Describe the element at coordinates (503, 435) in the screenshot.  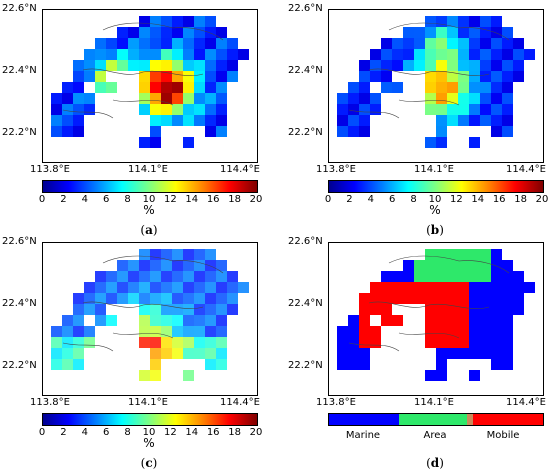
I see `legend-label-mobile: Mobile` at that location.